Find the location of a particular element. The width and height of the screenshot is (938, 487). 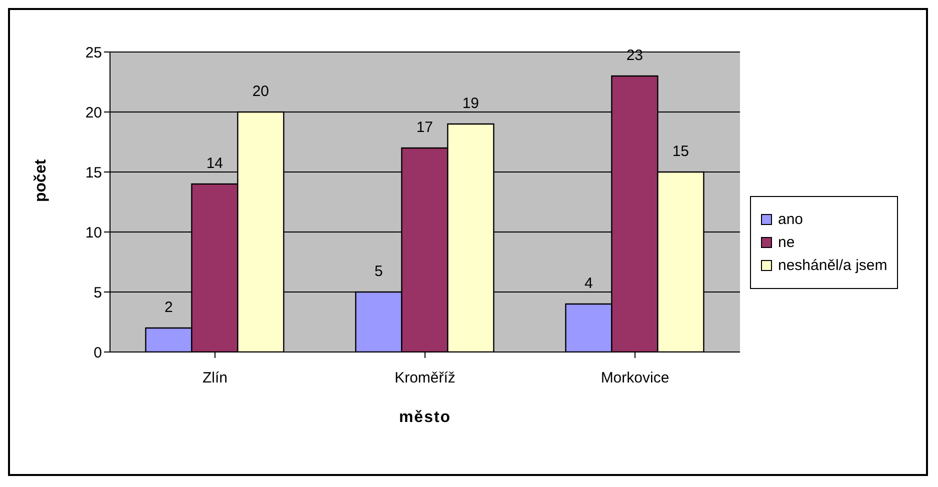

y-tick-label: 10 is located at coordinates (93, 233).